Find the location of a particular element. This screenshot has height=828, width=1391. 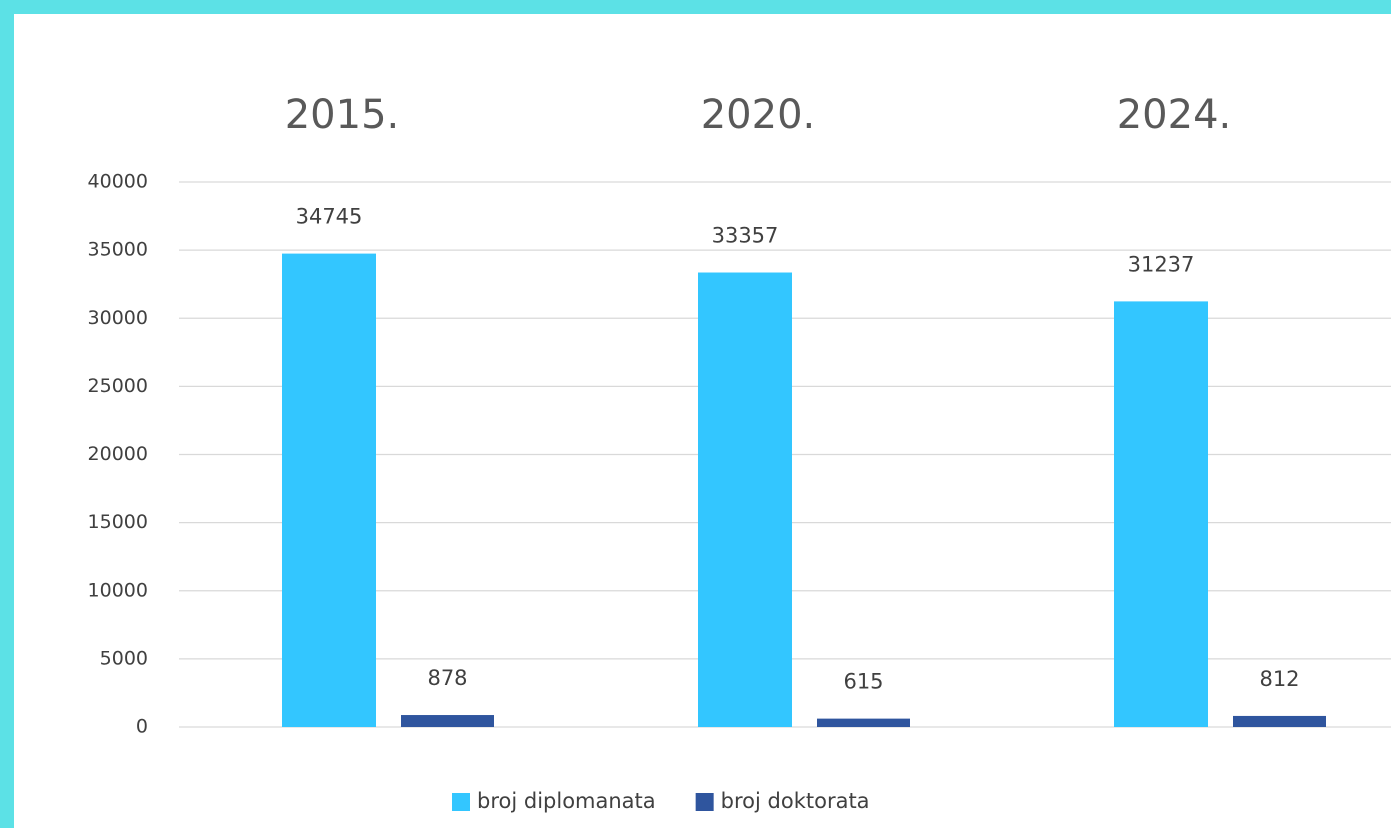

data-label: 31237 is located at coordinates (1161, 264).